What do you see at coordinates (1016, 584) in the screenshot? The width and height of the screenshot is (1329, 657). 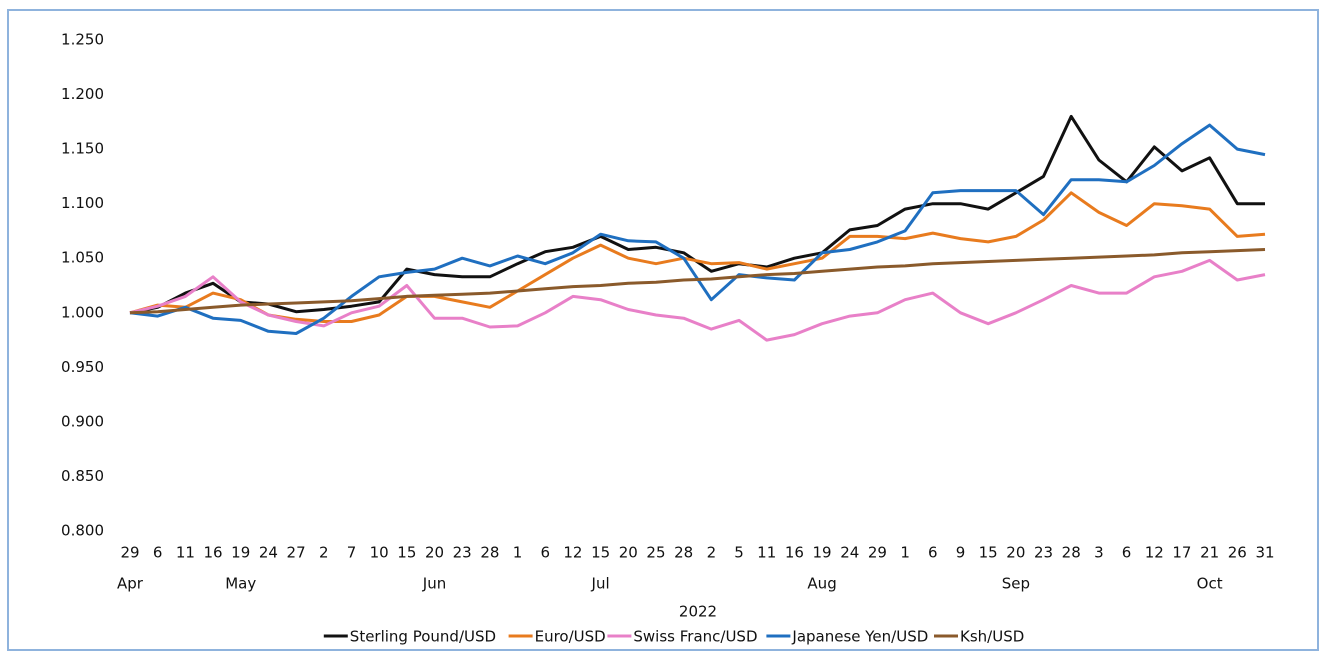 I see `x-group-label: Sep` at bounding box center [1016, 584].